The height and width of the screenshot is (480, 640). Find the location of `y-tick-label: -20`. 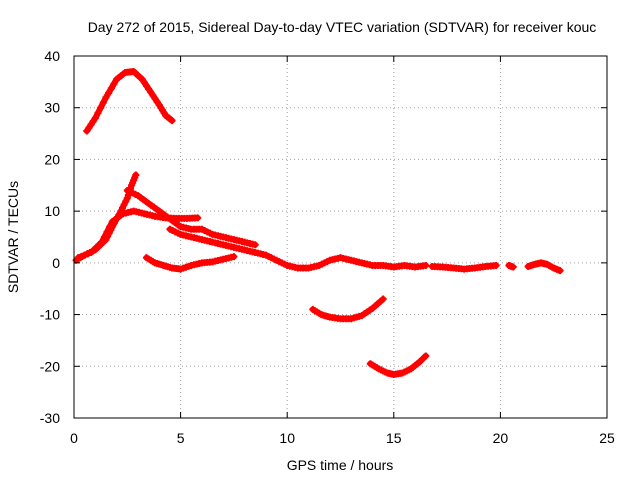

y-tick-label: -20 is located at coordinates (50, 366).